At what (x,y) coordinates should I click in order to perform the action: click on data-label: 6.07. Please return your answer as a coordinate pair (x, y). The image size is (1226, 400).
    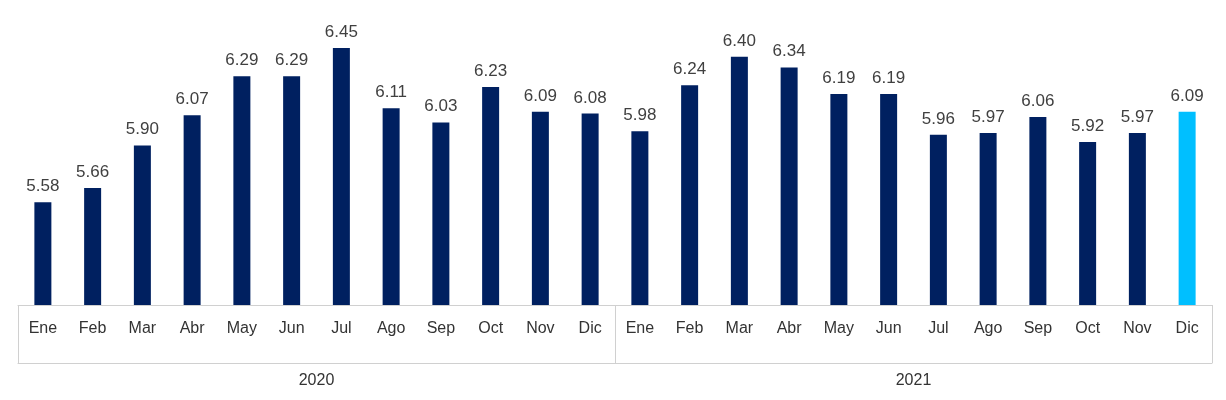
    Looking at the image, I should click on (192, 99).